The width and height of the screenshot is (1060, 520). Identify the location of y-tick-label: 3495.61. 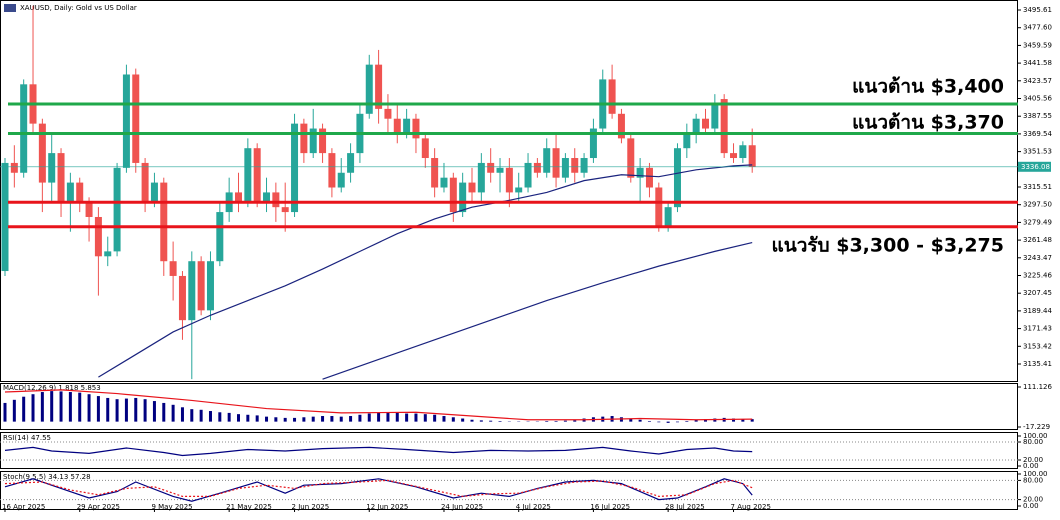
(1037, 10).